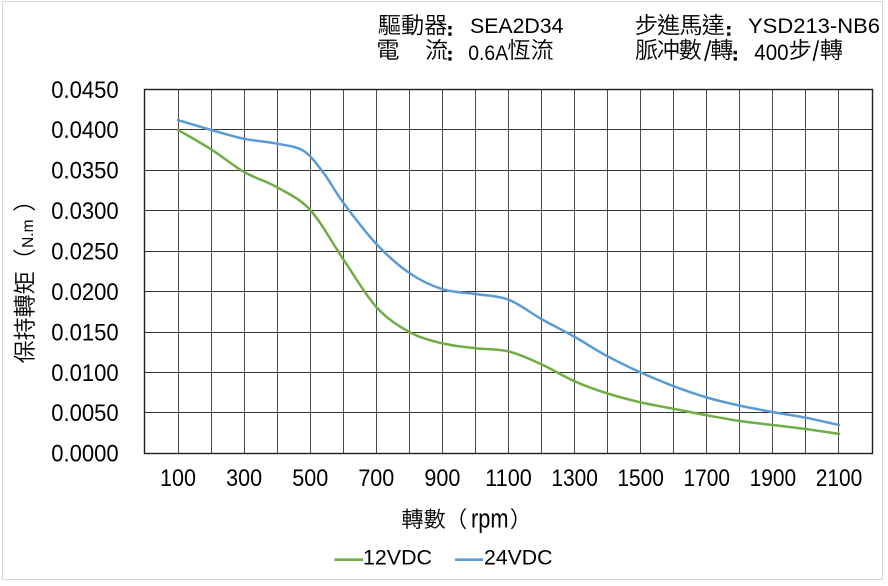 This screenshot has height=586, width=888. I want to click on svg-text: 0.0200, so click(85, 292).